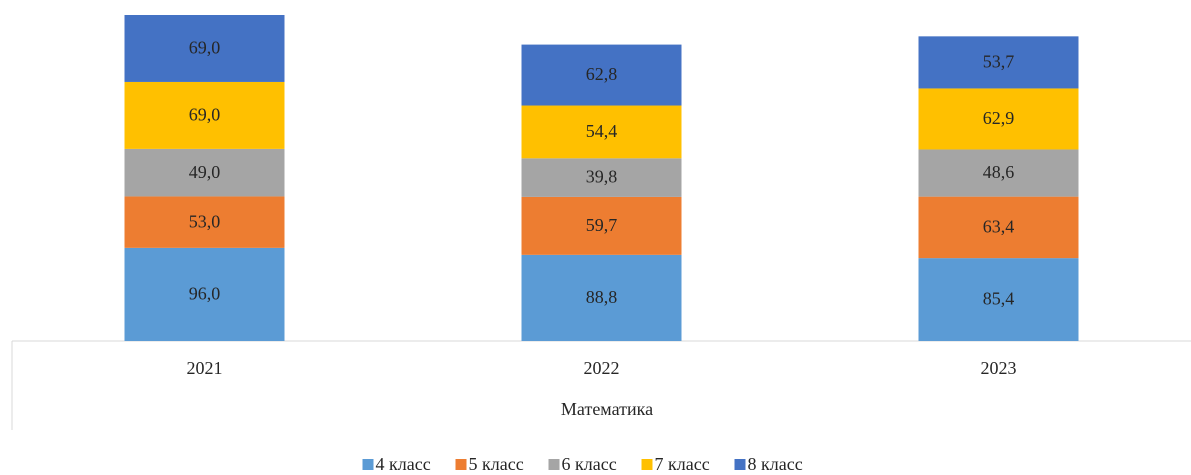 The height and width of the screenshot is (475, 1191). I want to click on data-label: 53,7, so click(999, 62).